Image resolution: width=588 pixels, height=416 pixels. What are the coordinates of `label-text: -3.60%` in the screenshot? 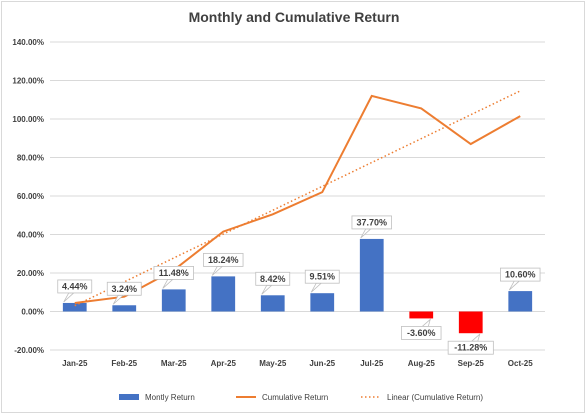 It's located at (421, 333).